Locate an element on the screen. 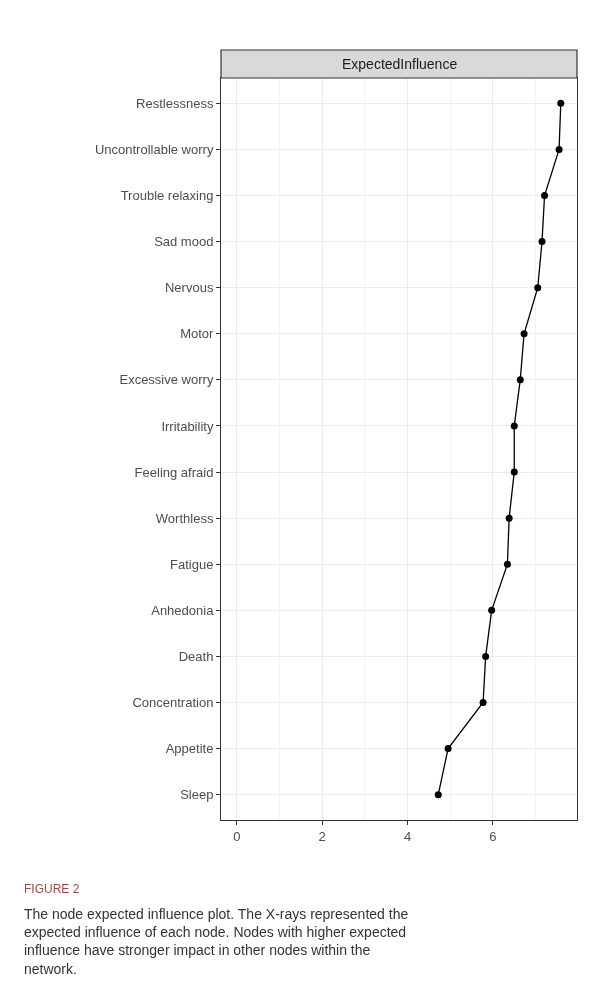 The height and width of the screenshot is (1005, 614). y-tick-label: Irritability is located at coordinates (187, 426).